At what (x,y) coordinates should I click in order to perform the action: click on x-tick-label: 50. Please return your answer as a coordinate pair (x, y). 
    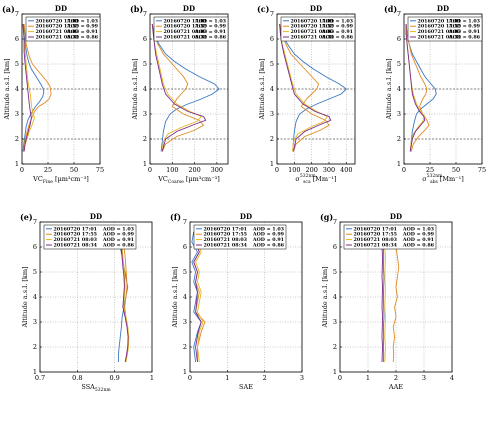
    Looking at the image, I should click on (456, 170).